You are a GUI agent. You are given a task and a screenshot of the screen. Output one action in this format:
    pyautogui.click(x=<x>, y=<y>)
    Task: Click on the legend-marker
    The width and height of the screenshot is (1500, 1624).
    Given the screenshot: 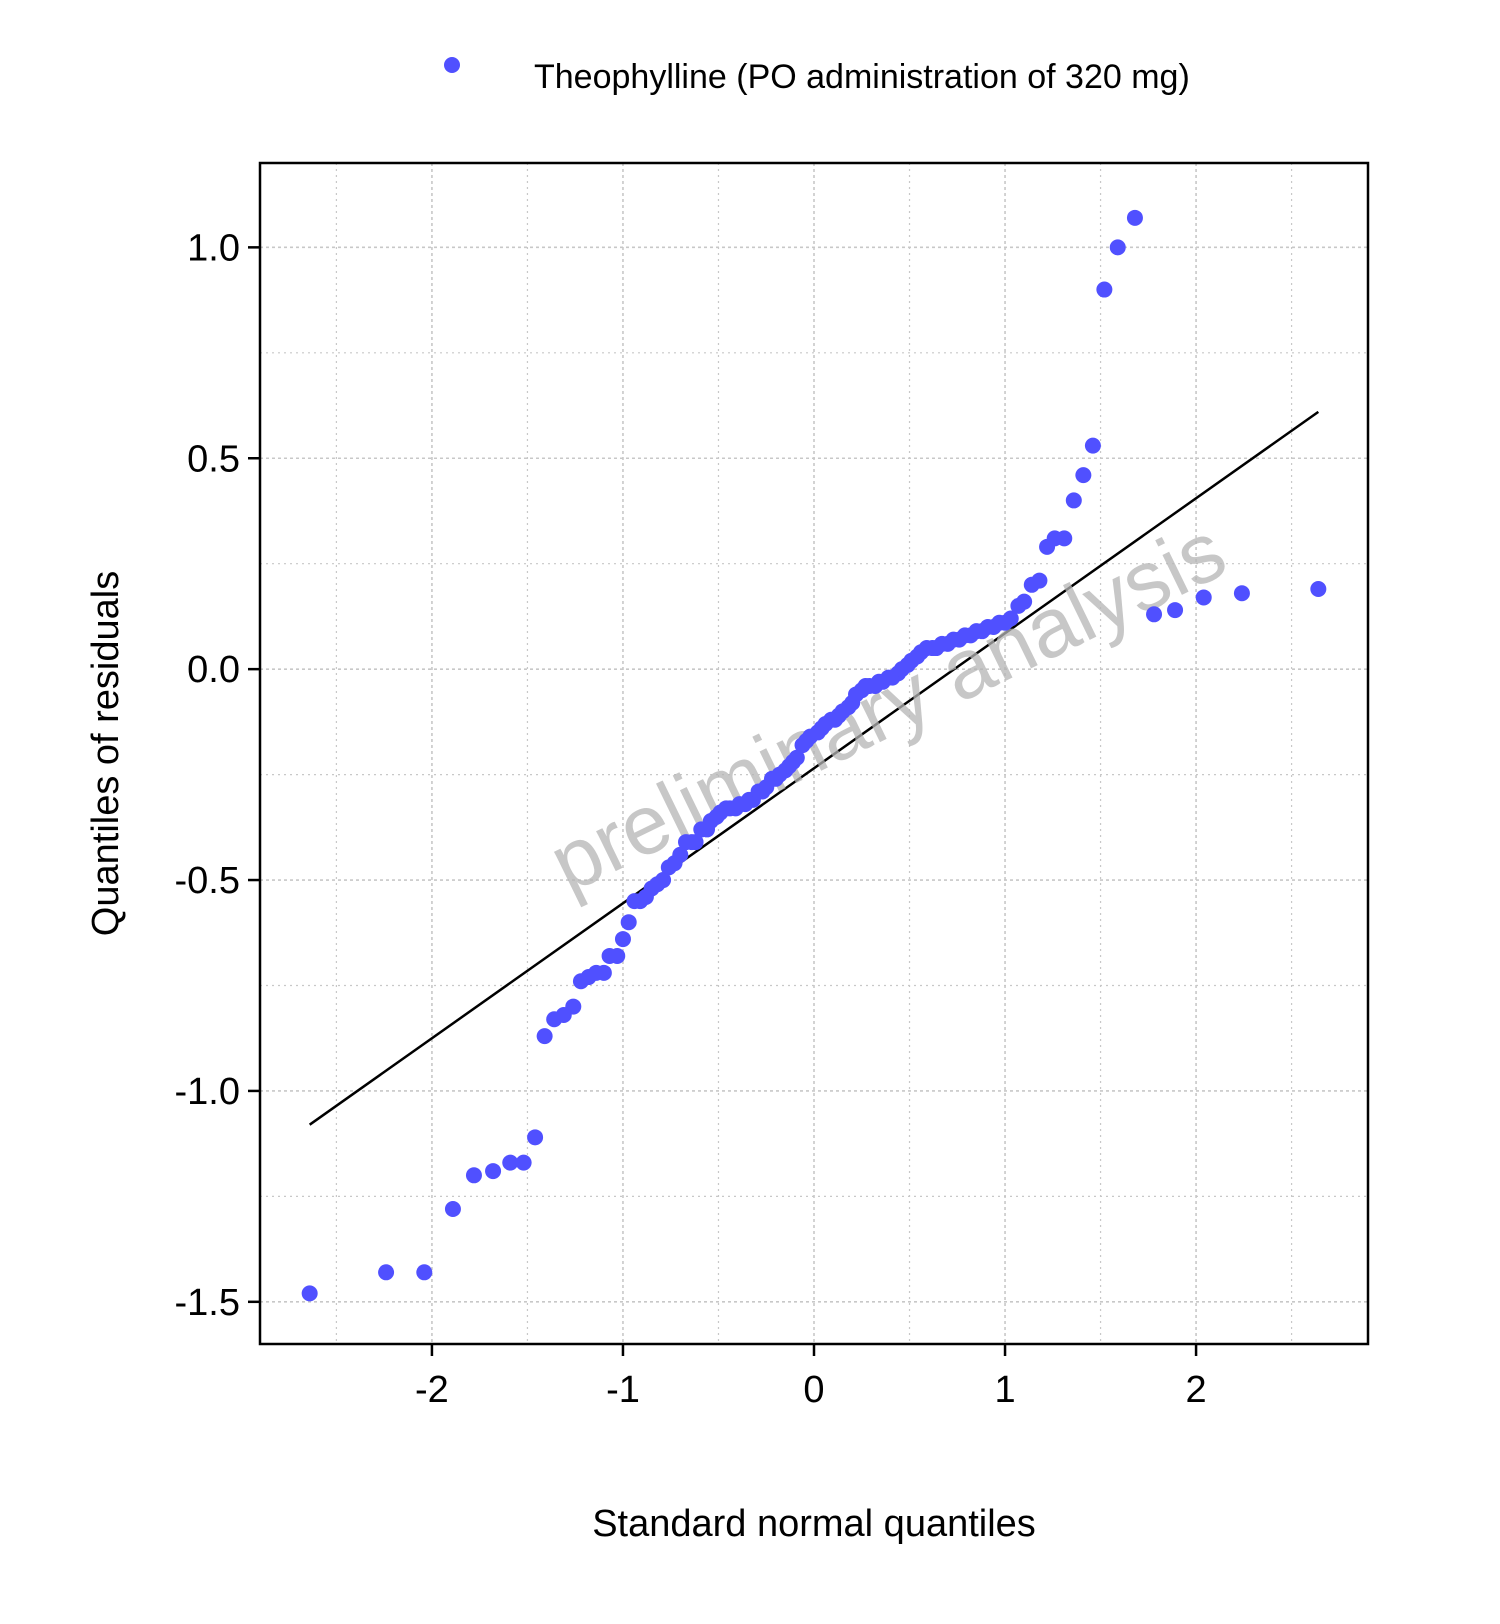 What is the action you would take?
    pyautogui.click(x=452, y=65)
    